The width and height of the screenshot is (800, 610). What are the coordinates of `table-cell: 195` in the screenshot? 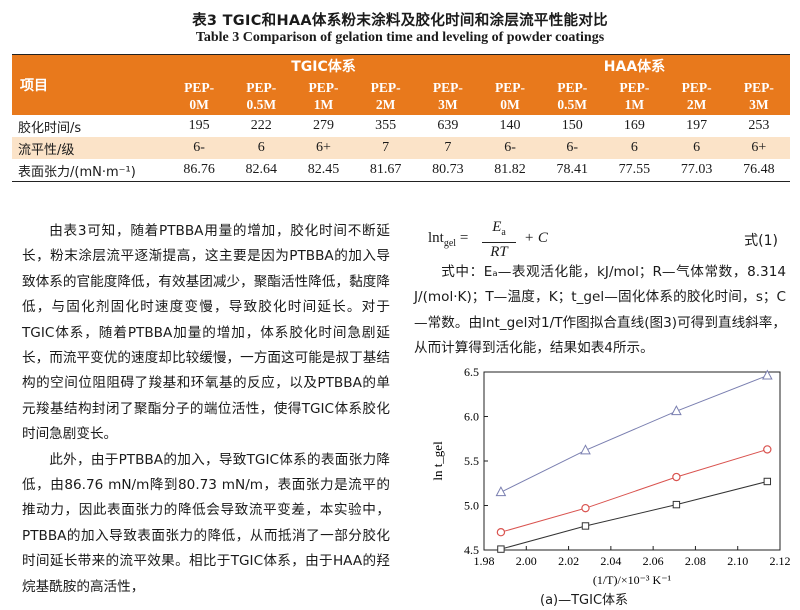 It's located at (199, 126).